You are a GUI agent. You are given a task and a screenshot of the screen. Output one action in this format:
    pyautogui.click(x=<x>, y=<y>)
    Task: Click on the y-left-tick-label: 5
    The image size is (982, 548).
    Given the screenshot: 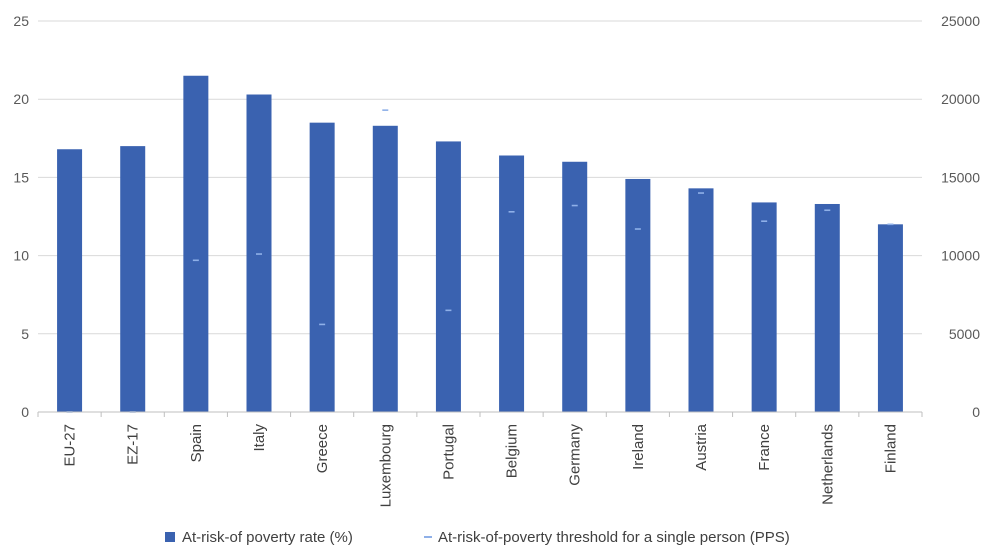 What is the action you would take?
    pyautogui.click(x=25, y=334)
    